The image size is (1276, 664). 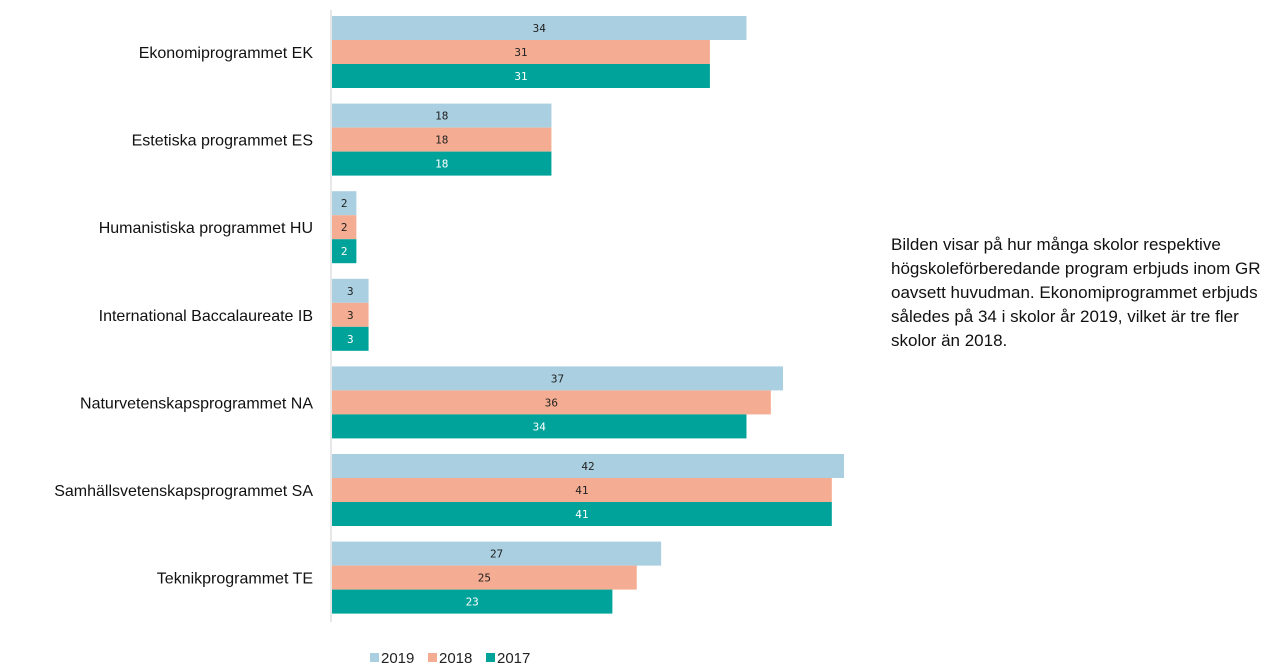 What do you see at coordinates (206, 316) in the screenshot?
I see `category-label: International Baccalaureate IB` at bounding box center [206, 316].